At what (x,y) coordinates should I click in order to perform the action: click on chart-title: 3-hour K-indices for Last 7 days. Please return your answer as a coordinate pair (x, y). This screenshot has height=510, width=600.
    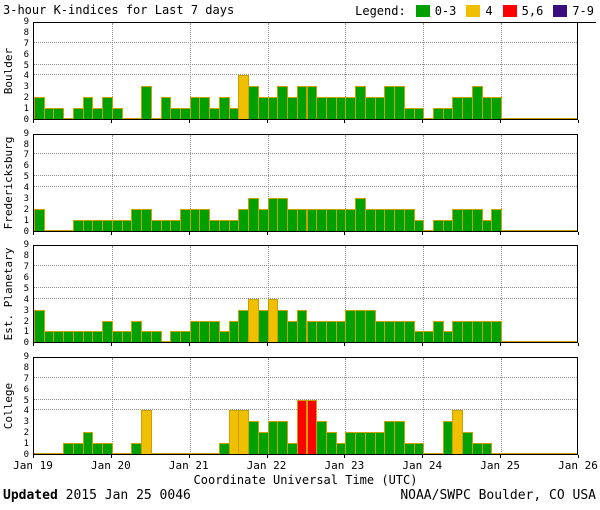
    Looking at the image, I should click on (119, 10).